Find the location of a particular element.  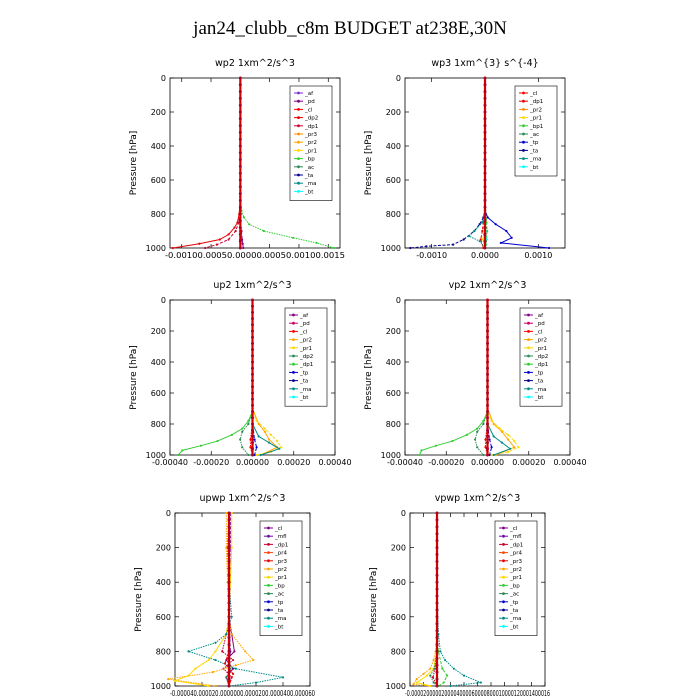

legend-label: _dp2 is located at coordinates (311, 119).